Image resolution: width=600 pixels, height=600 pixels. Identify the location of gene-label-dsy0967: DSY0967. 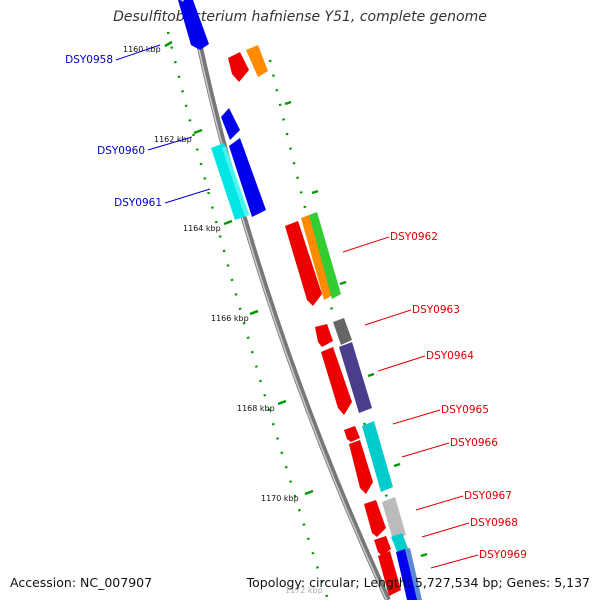
(488, 496).